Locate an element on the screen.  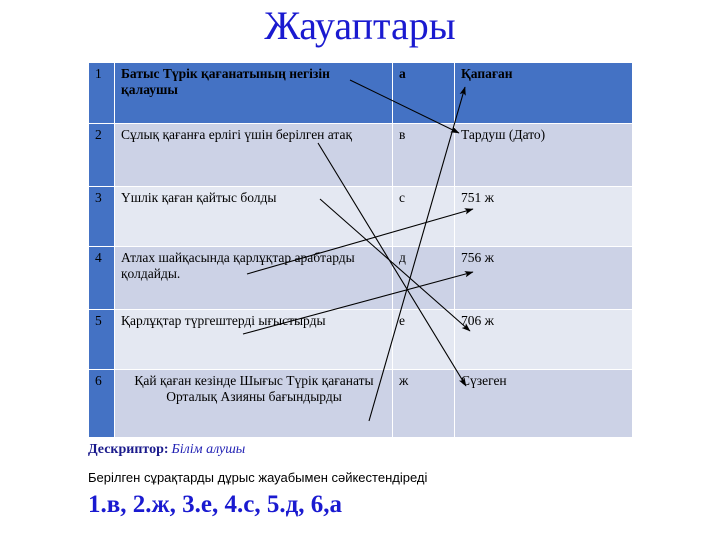
letter-cell: д is located at coordinates (423, 278).